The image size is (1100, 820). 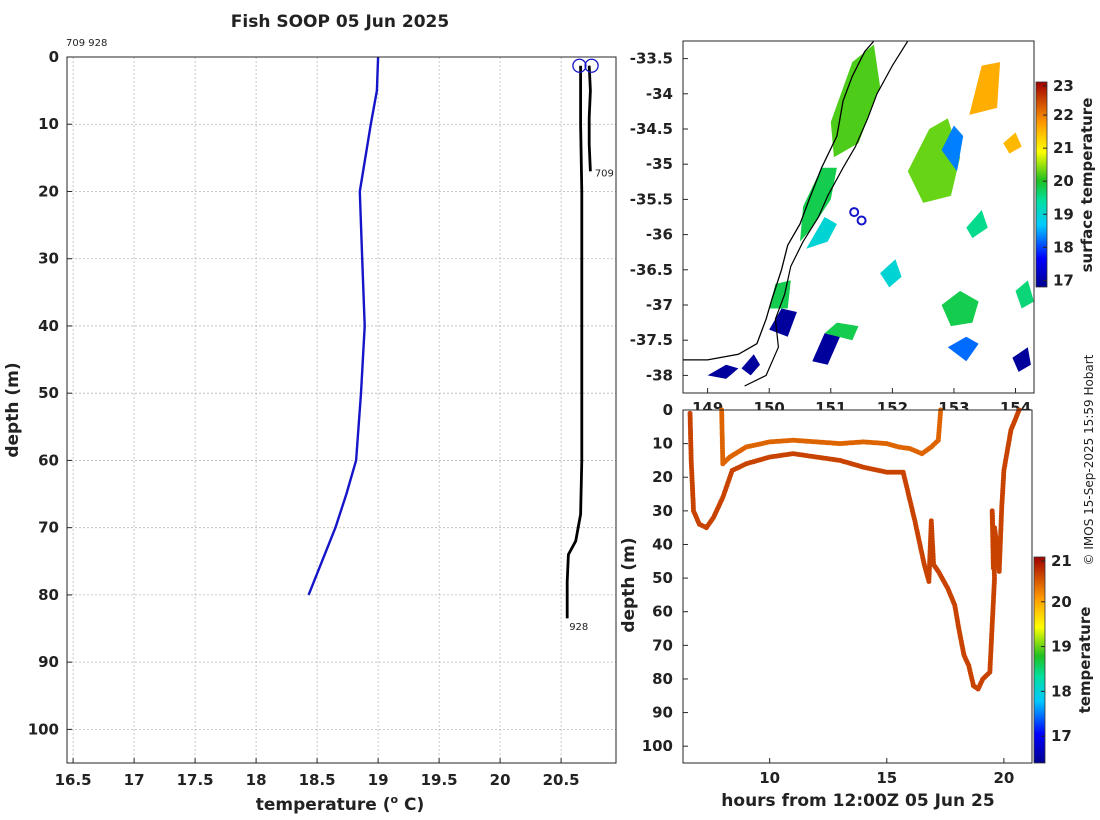 I want to click on timeseries-x-tick-label: 20, so click(x=1003, y=778).